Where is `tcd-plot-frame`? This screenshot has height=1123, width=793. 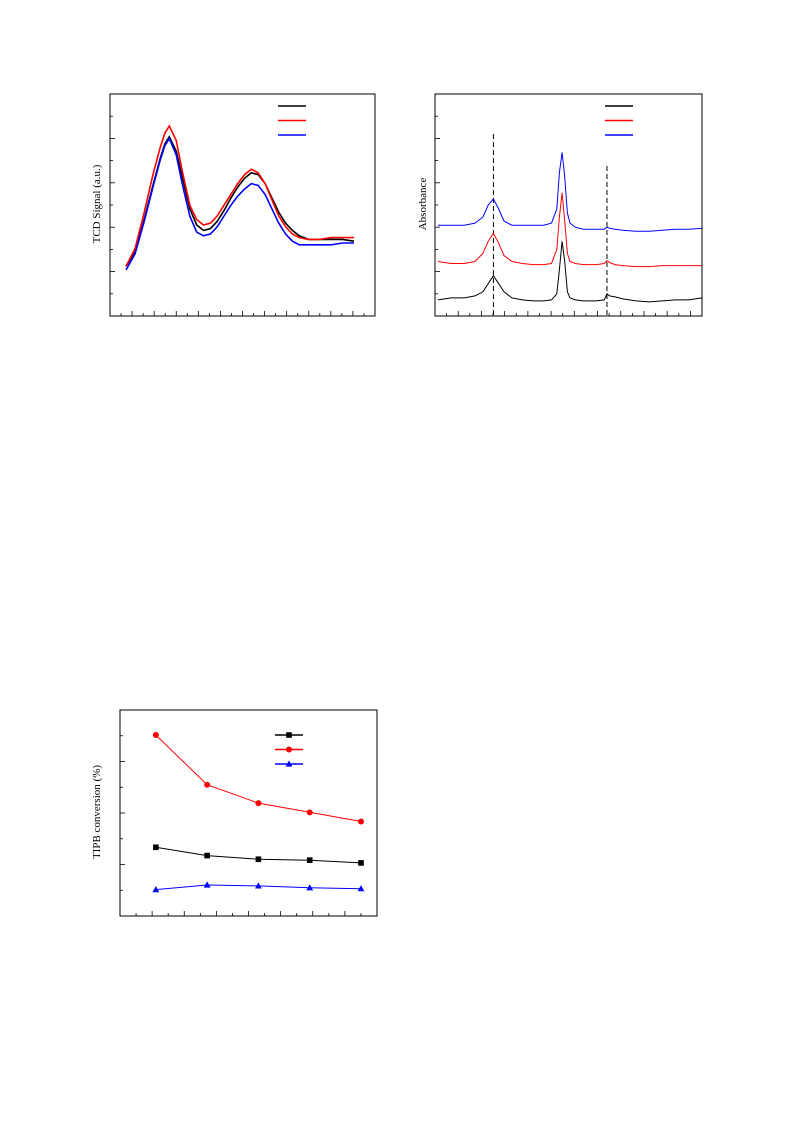 tcd-plot-frame is located at coordinates (242, 205).